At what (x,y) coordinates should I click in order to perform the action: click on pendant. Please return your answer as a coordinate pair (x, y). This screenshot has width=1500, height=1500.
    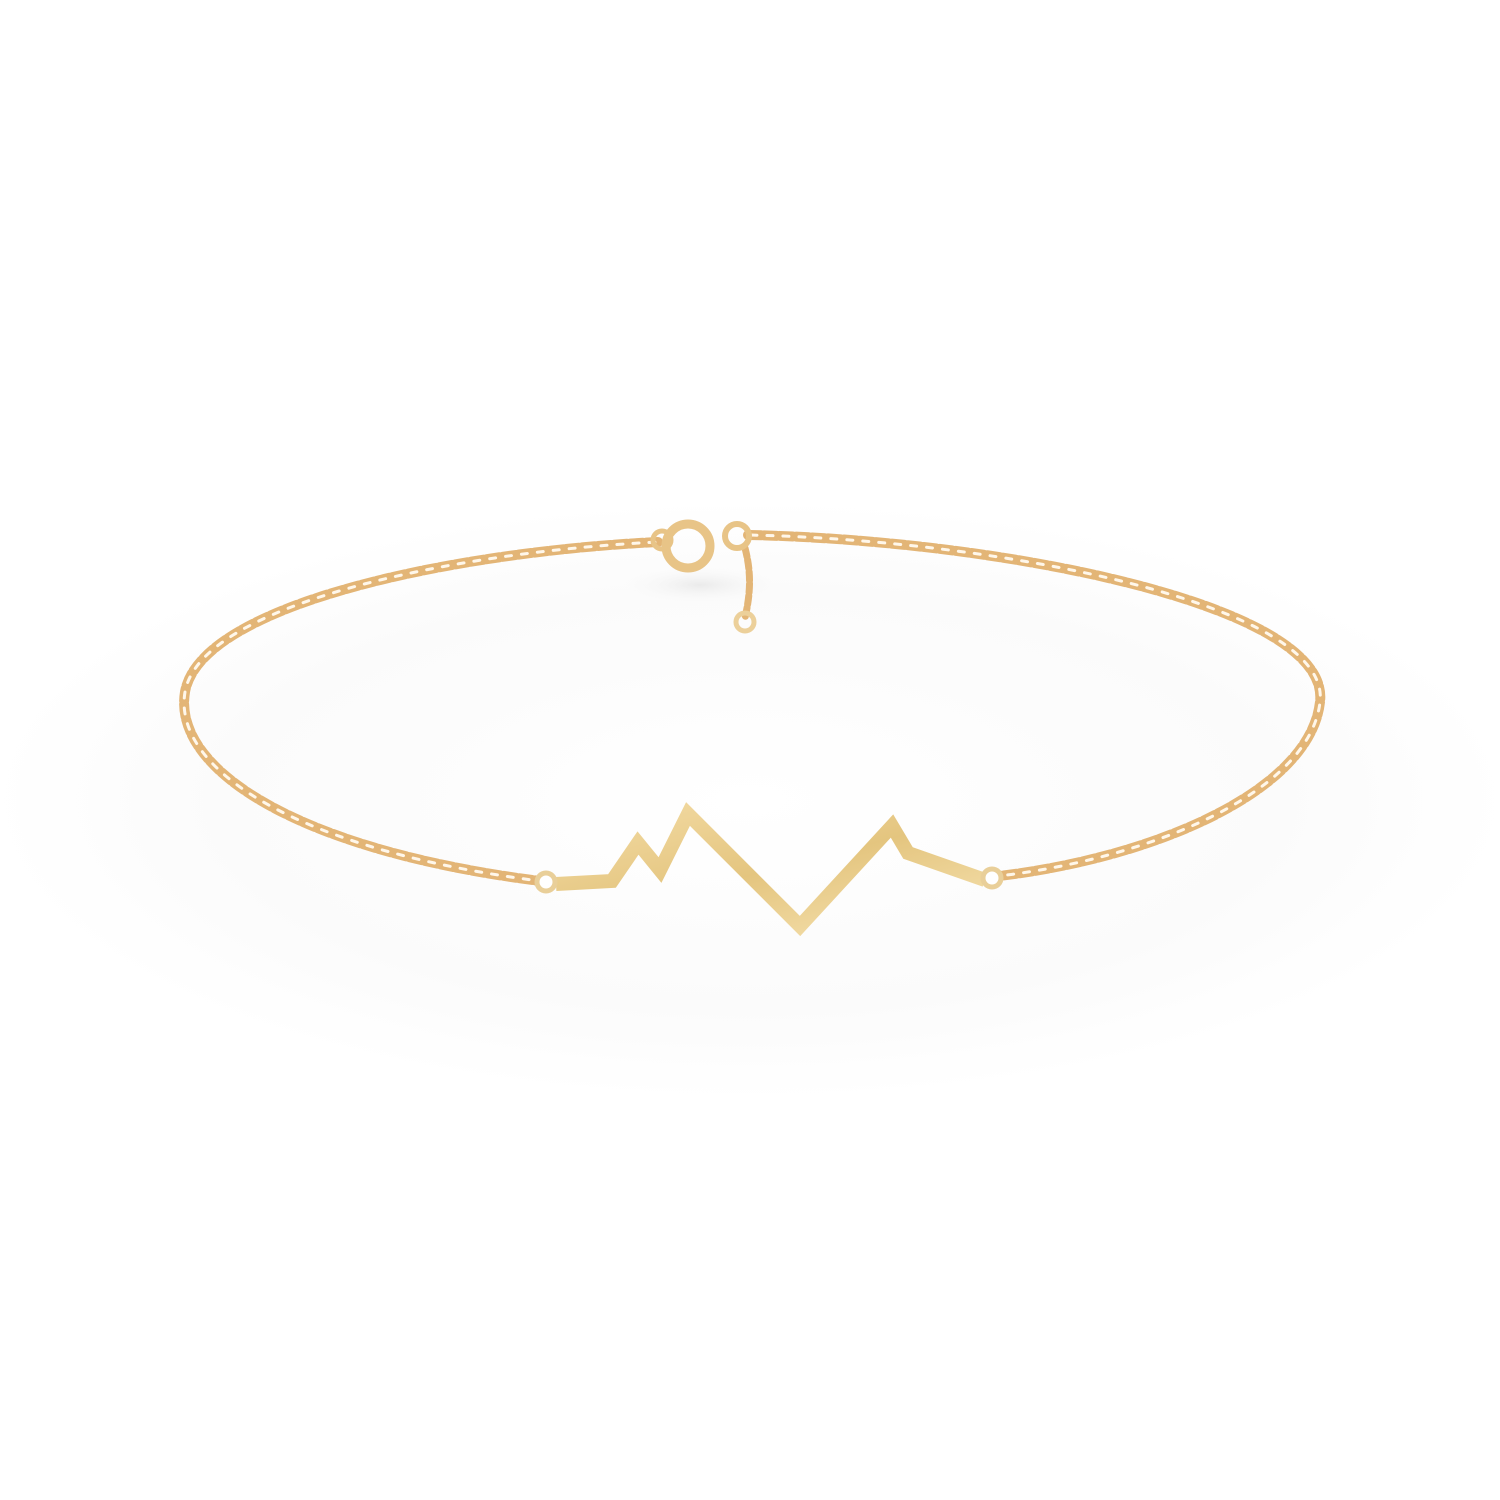
    Looking at the image, I should click on (769, 869).